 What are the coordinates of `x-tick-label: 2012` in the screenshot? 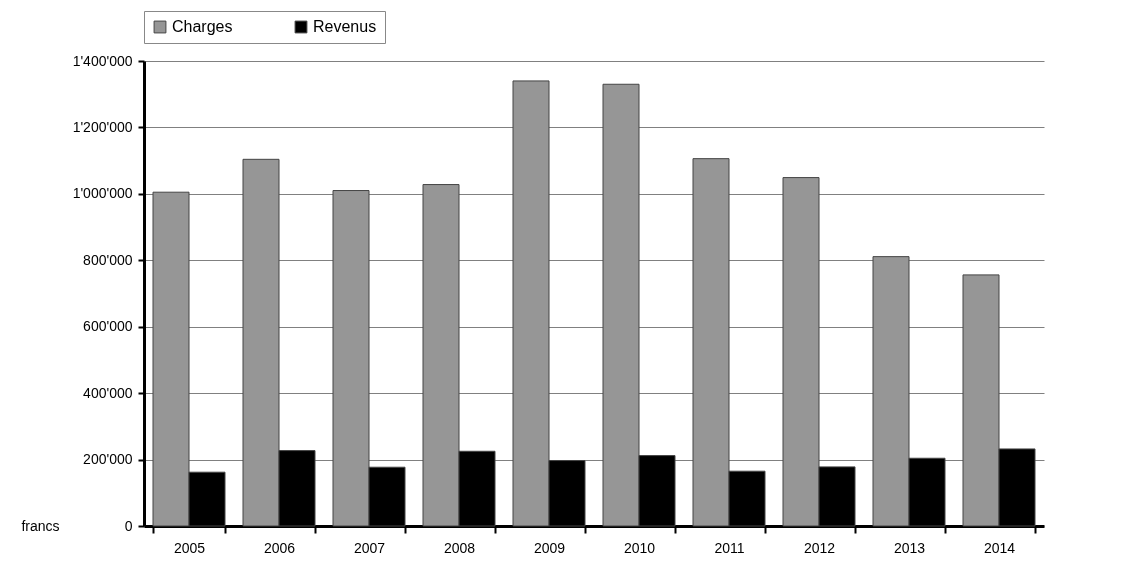 It's located at (819, 547).